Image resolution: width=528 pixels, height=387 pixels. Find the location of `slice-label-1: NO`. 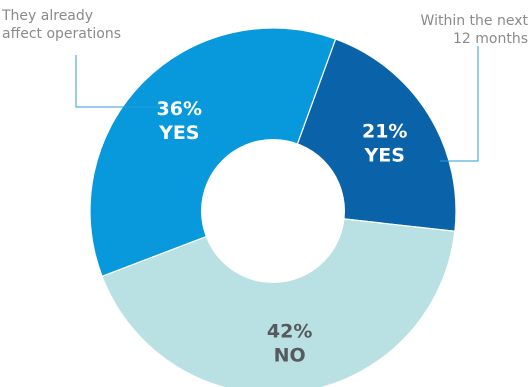

slice-label-1: NO is located at coordinates (290, 355).